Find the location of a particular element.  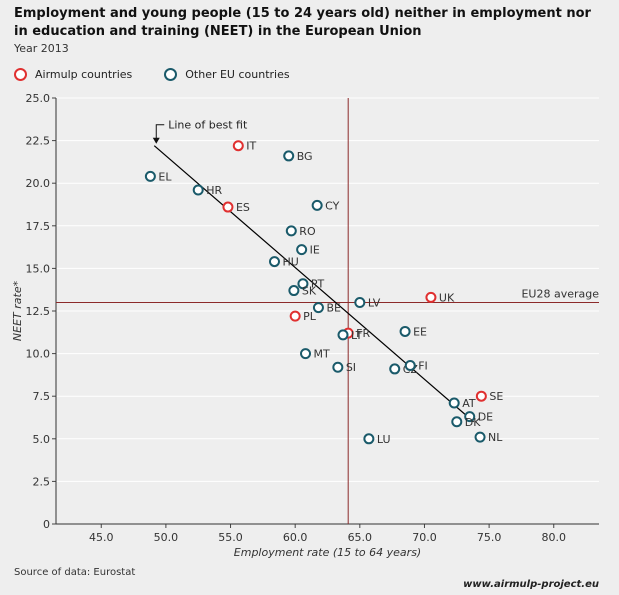

data-point-other-de is located at coordinates (470, 417).